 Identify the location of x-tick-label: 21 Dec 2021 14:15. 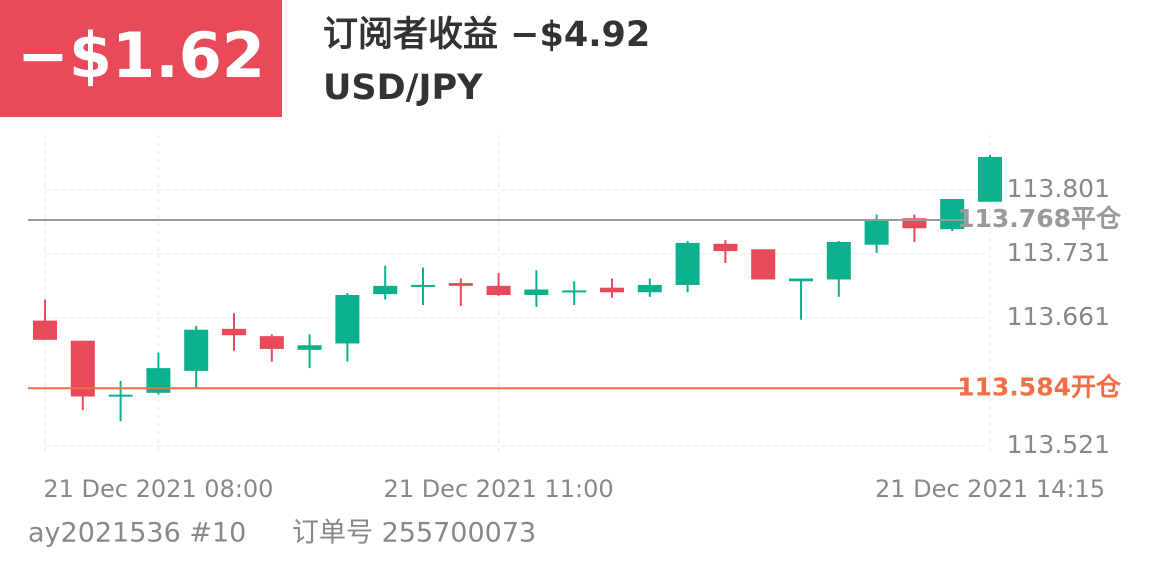
(990, 489).